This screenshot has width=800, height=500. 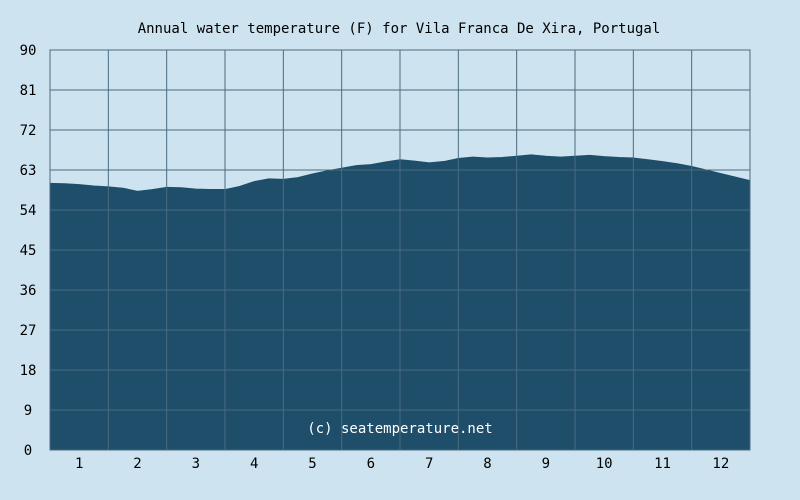 What do you see at coordinates (720, 464) in the screenshot?
I see `x-tick-label: 12` at bounding box center [720, 464].